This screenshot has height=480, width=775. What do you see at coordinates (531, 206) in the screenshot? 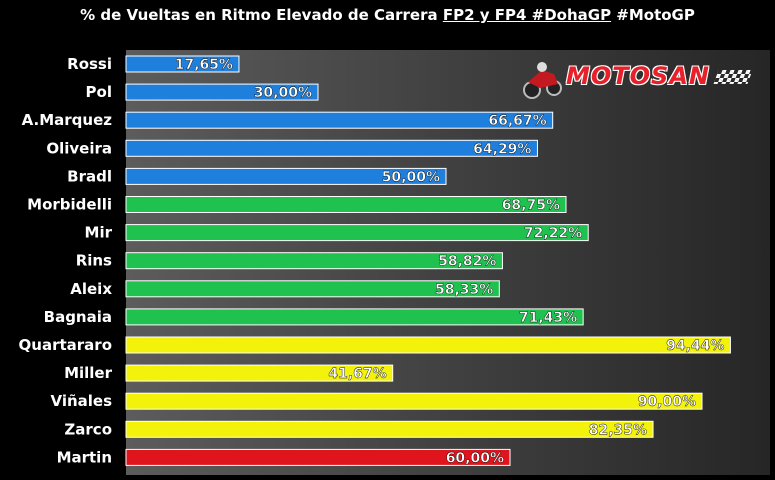
I see `data-label-morbidelli: 68,75%` at bounding box center [531, 206].